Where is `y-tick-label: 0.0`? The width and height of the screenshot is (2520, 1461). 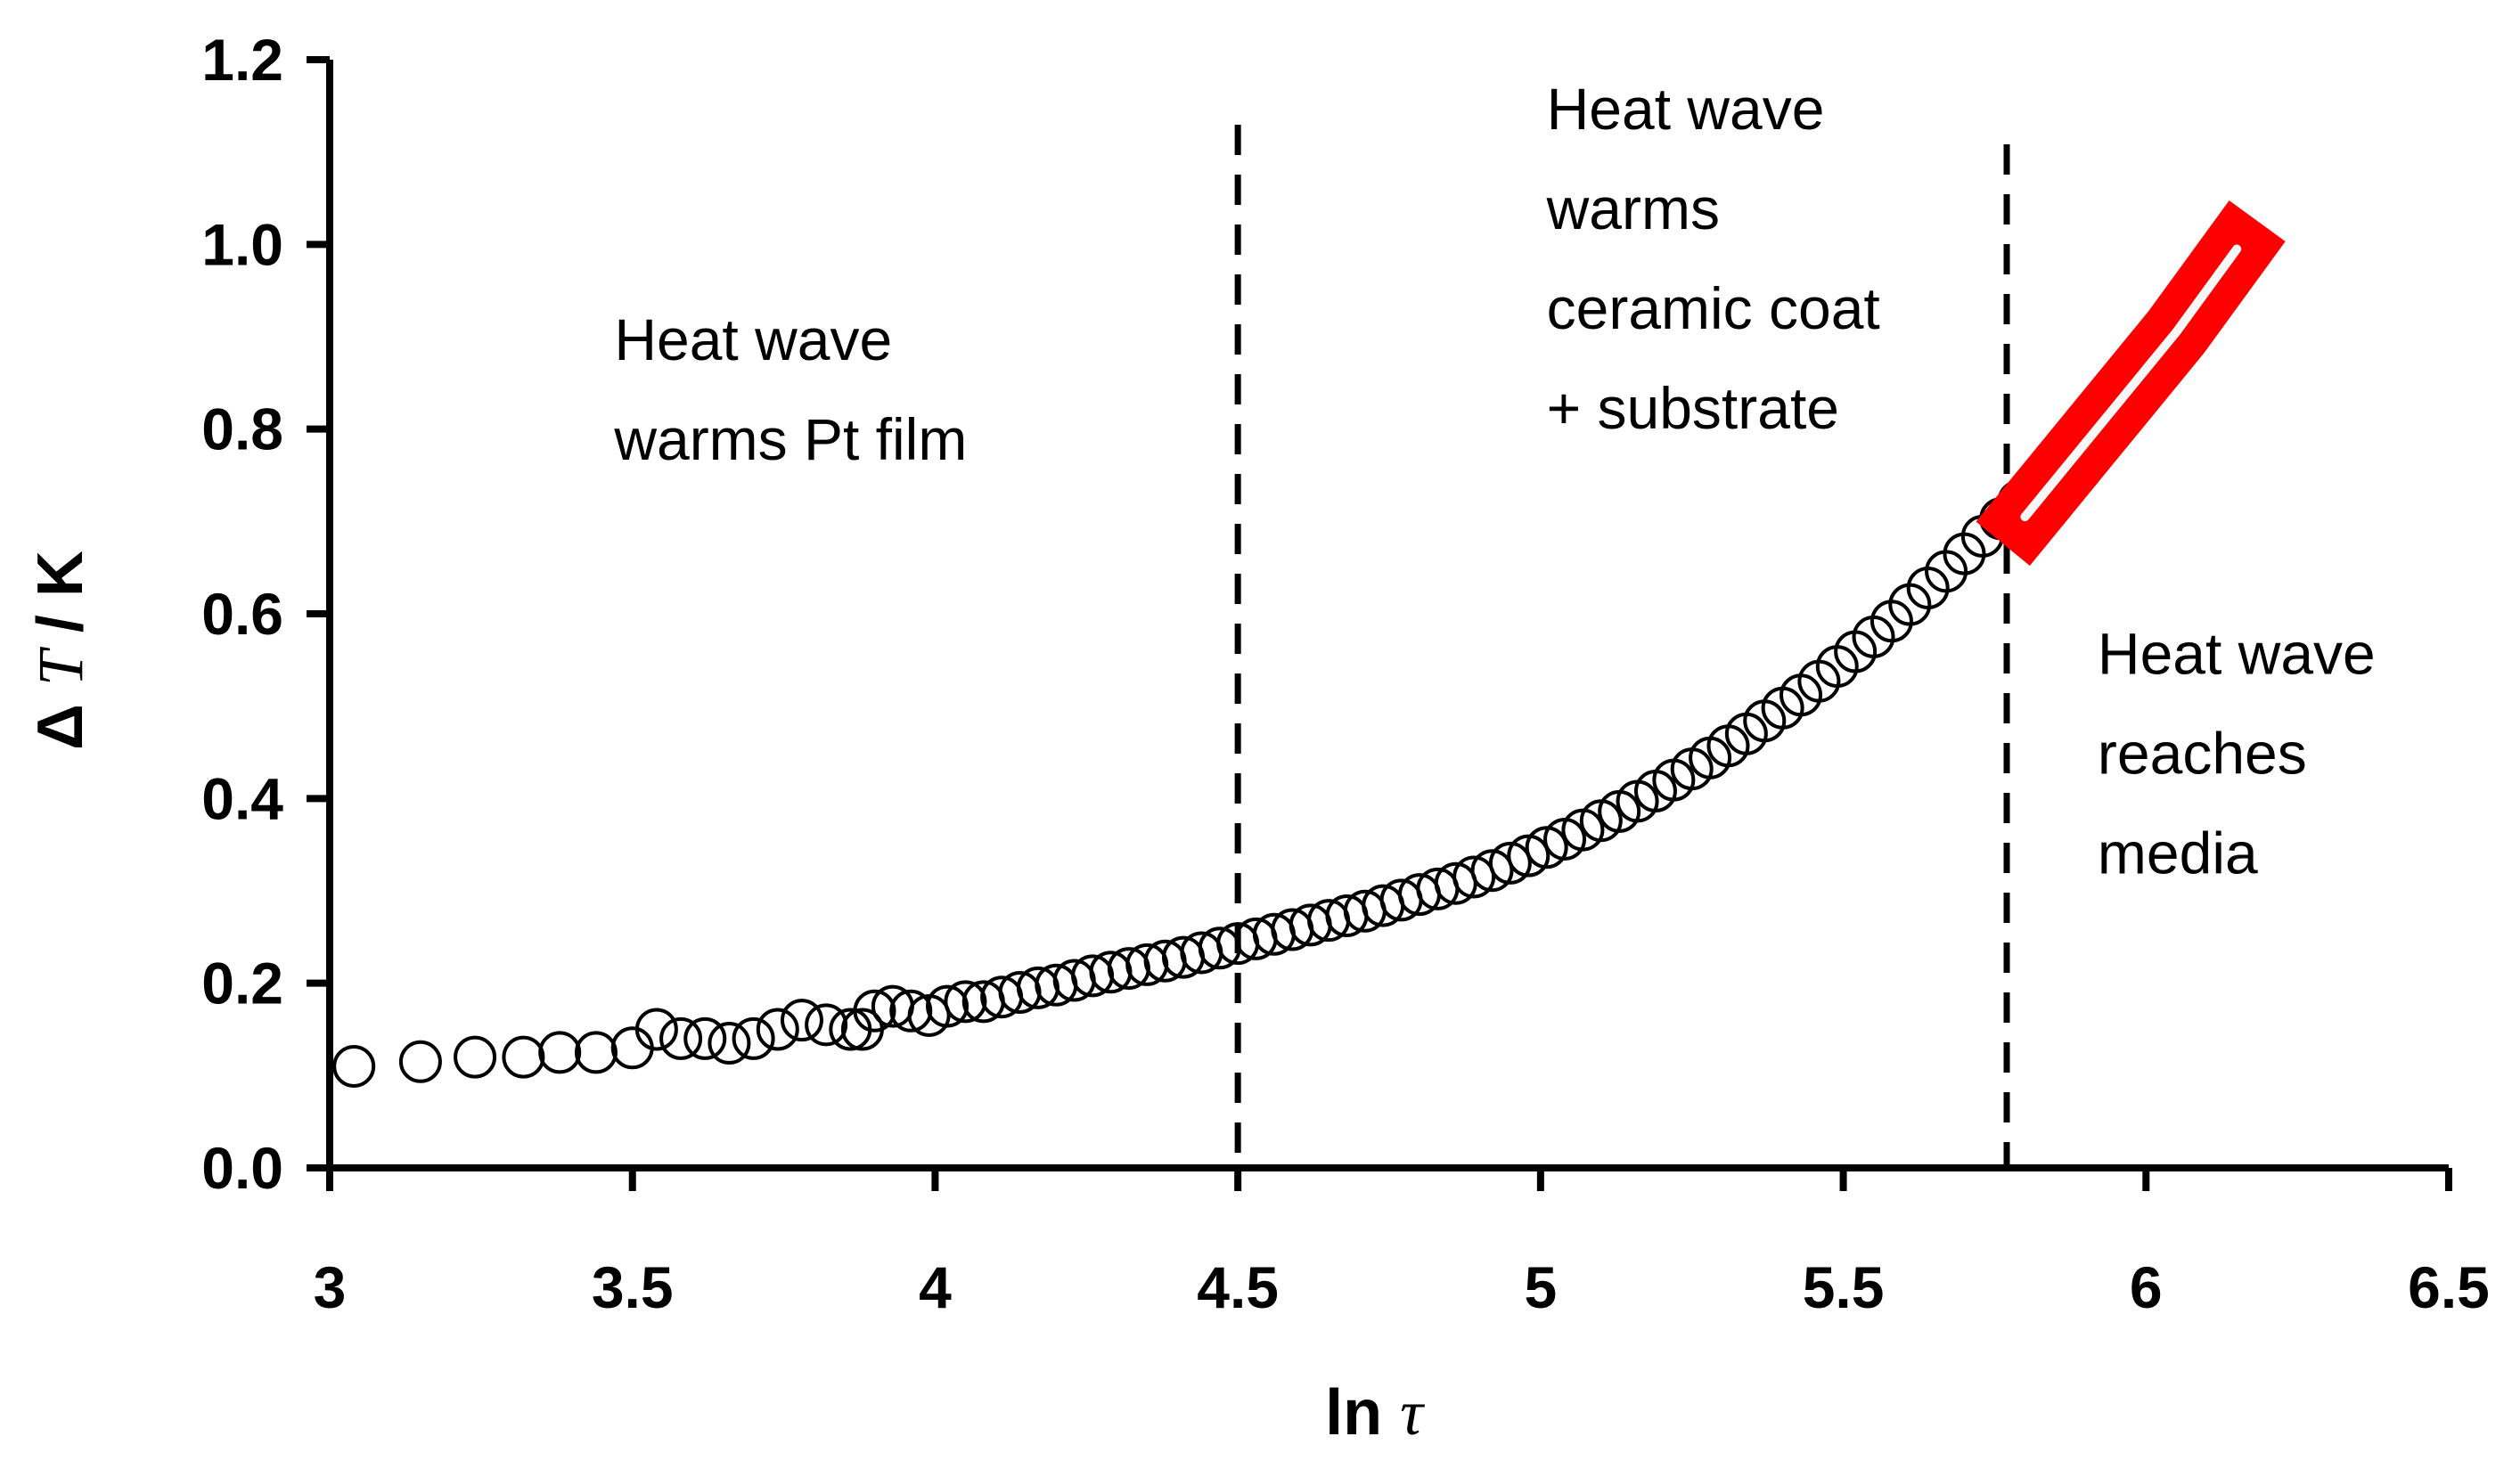 y-tick-label: 0.0 is located at coordinates (242, 1168).